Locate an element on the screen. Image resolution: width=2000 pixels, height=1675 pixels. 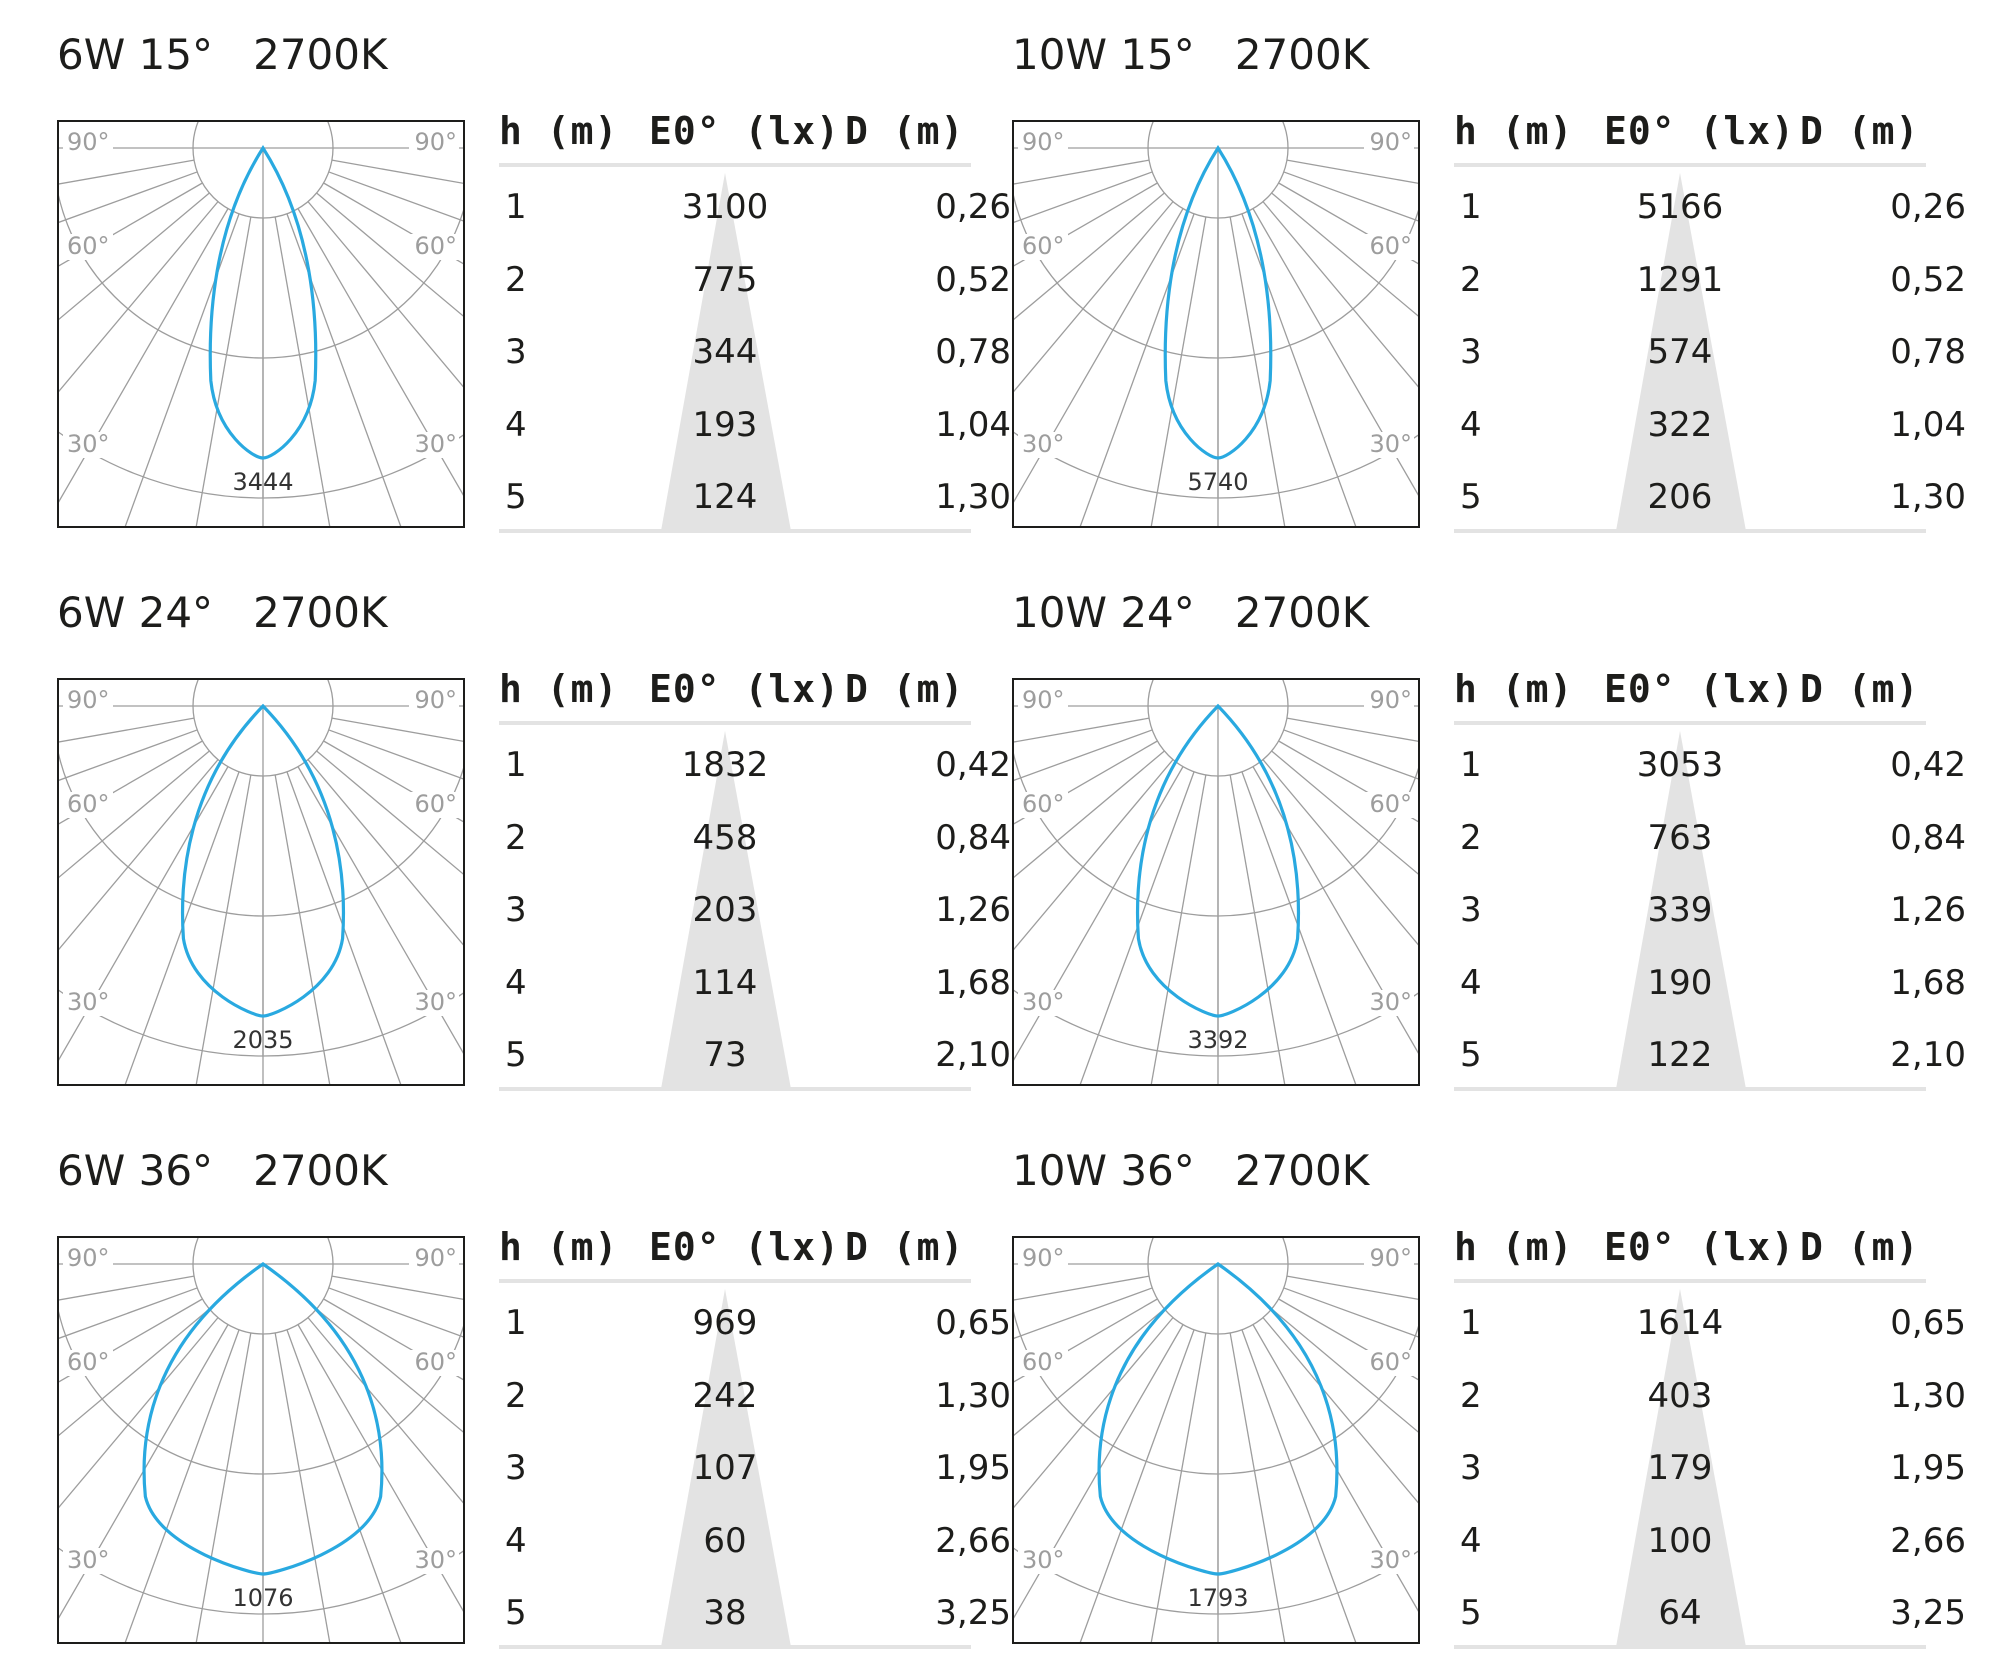
row-illuminance-cell: 574 is located at coordinates (1680, 352).